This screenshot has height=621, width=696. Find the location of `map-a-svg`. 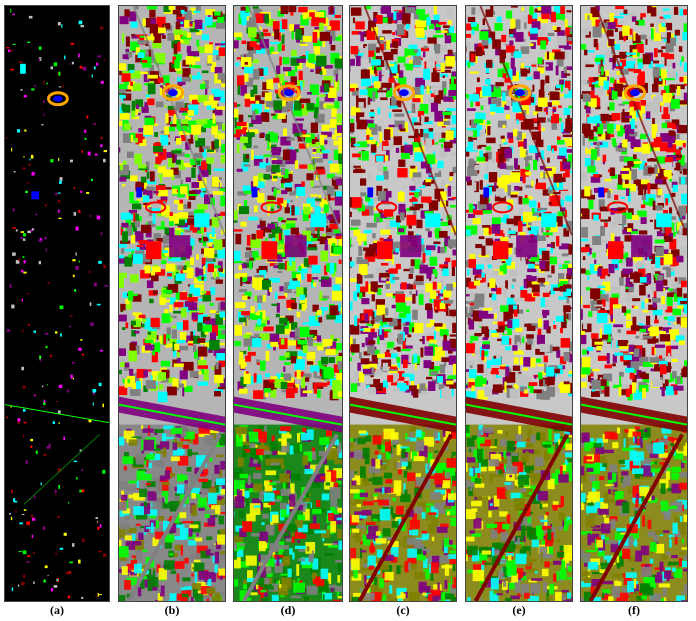

map-a-svg is located at coordinates (57, 303).